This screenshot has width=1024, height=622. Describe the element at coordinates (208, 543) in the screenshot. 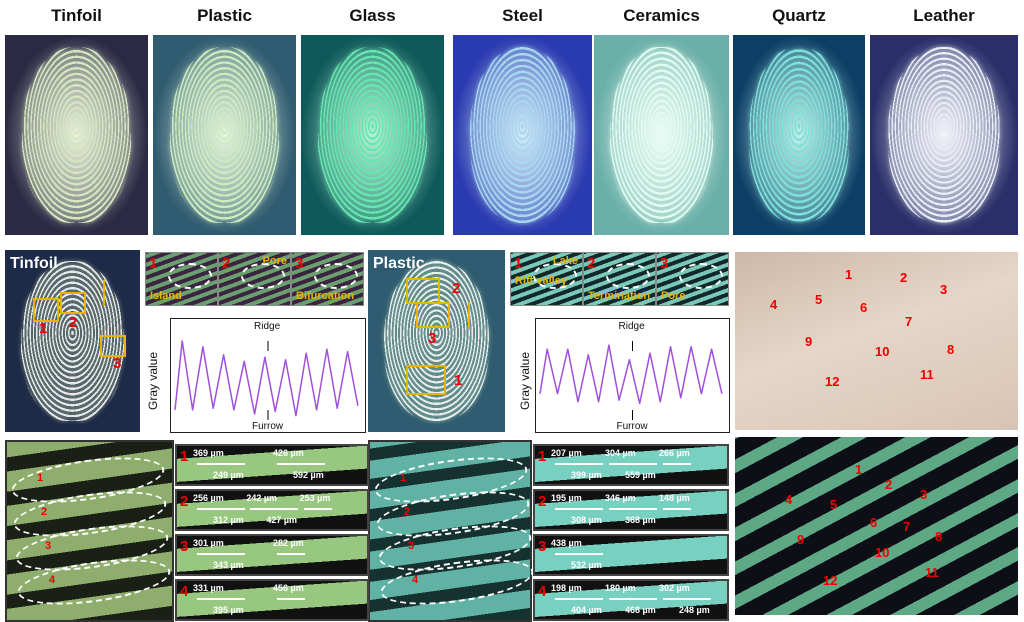

I see `measurement-value: 301 µm` at that location.